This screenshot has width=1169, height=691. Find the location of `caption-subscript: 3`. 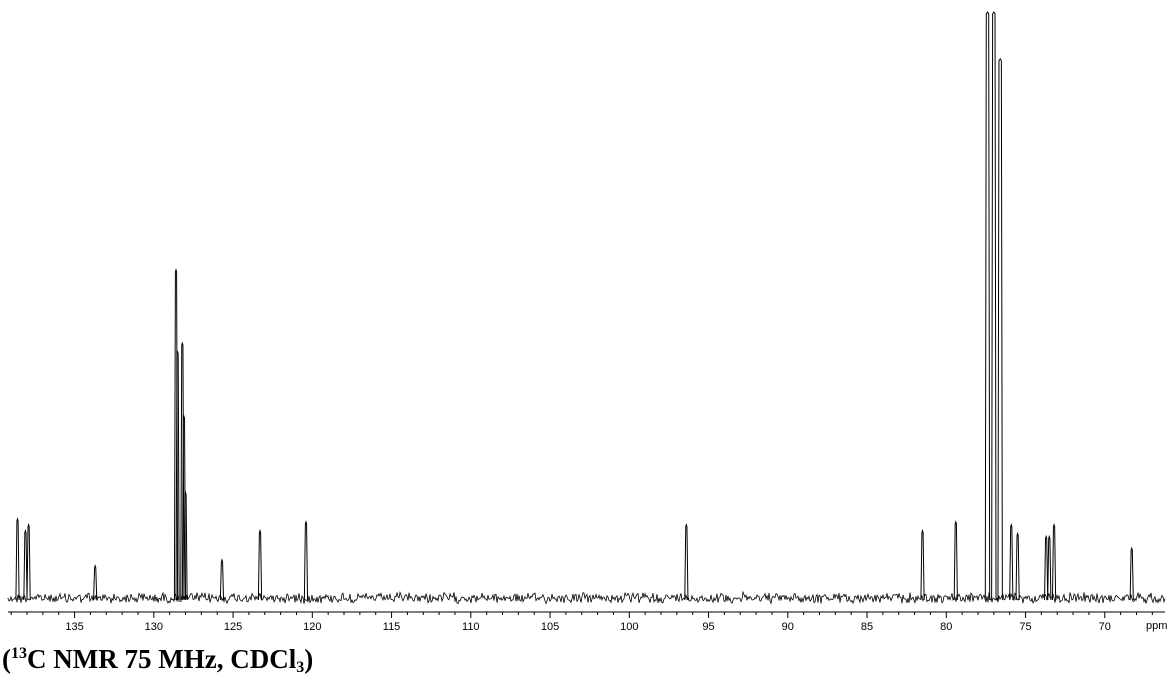

caption-subscript: 3 is located at coordinates (300, 667).